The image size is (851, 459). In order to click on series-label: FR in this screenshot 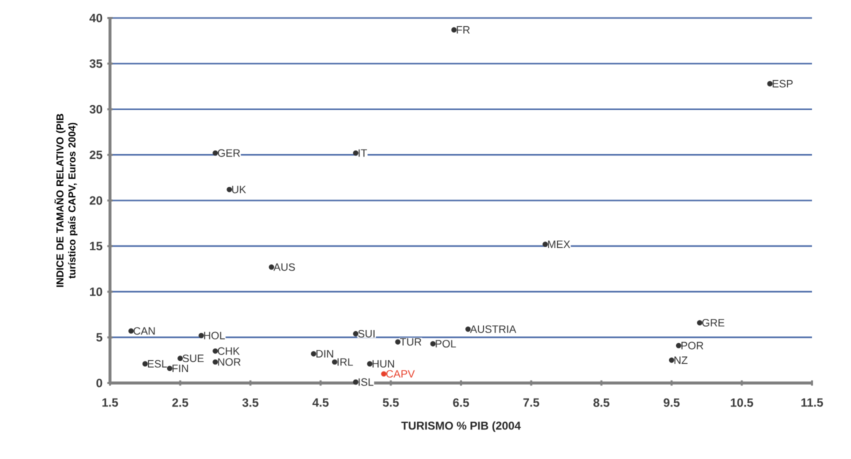, I will do `click(463, 30)`.